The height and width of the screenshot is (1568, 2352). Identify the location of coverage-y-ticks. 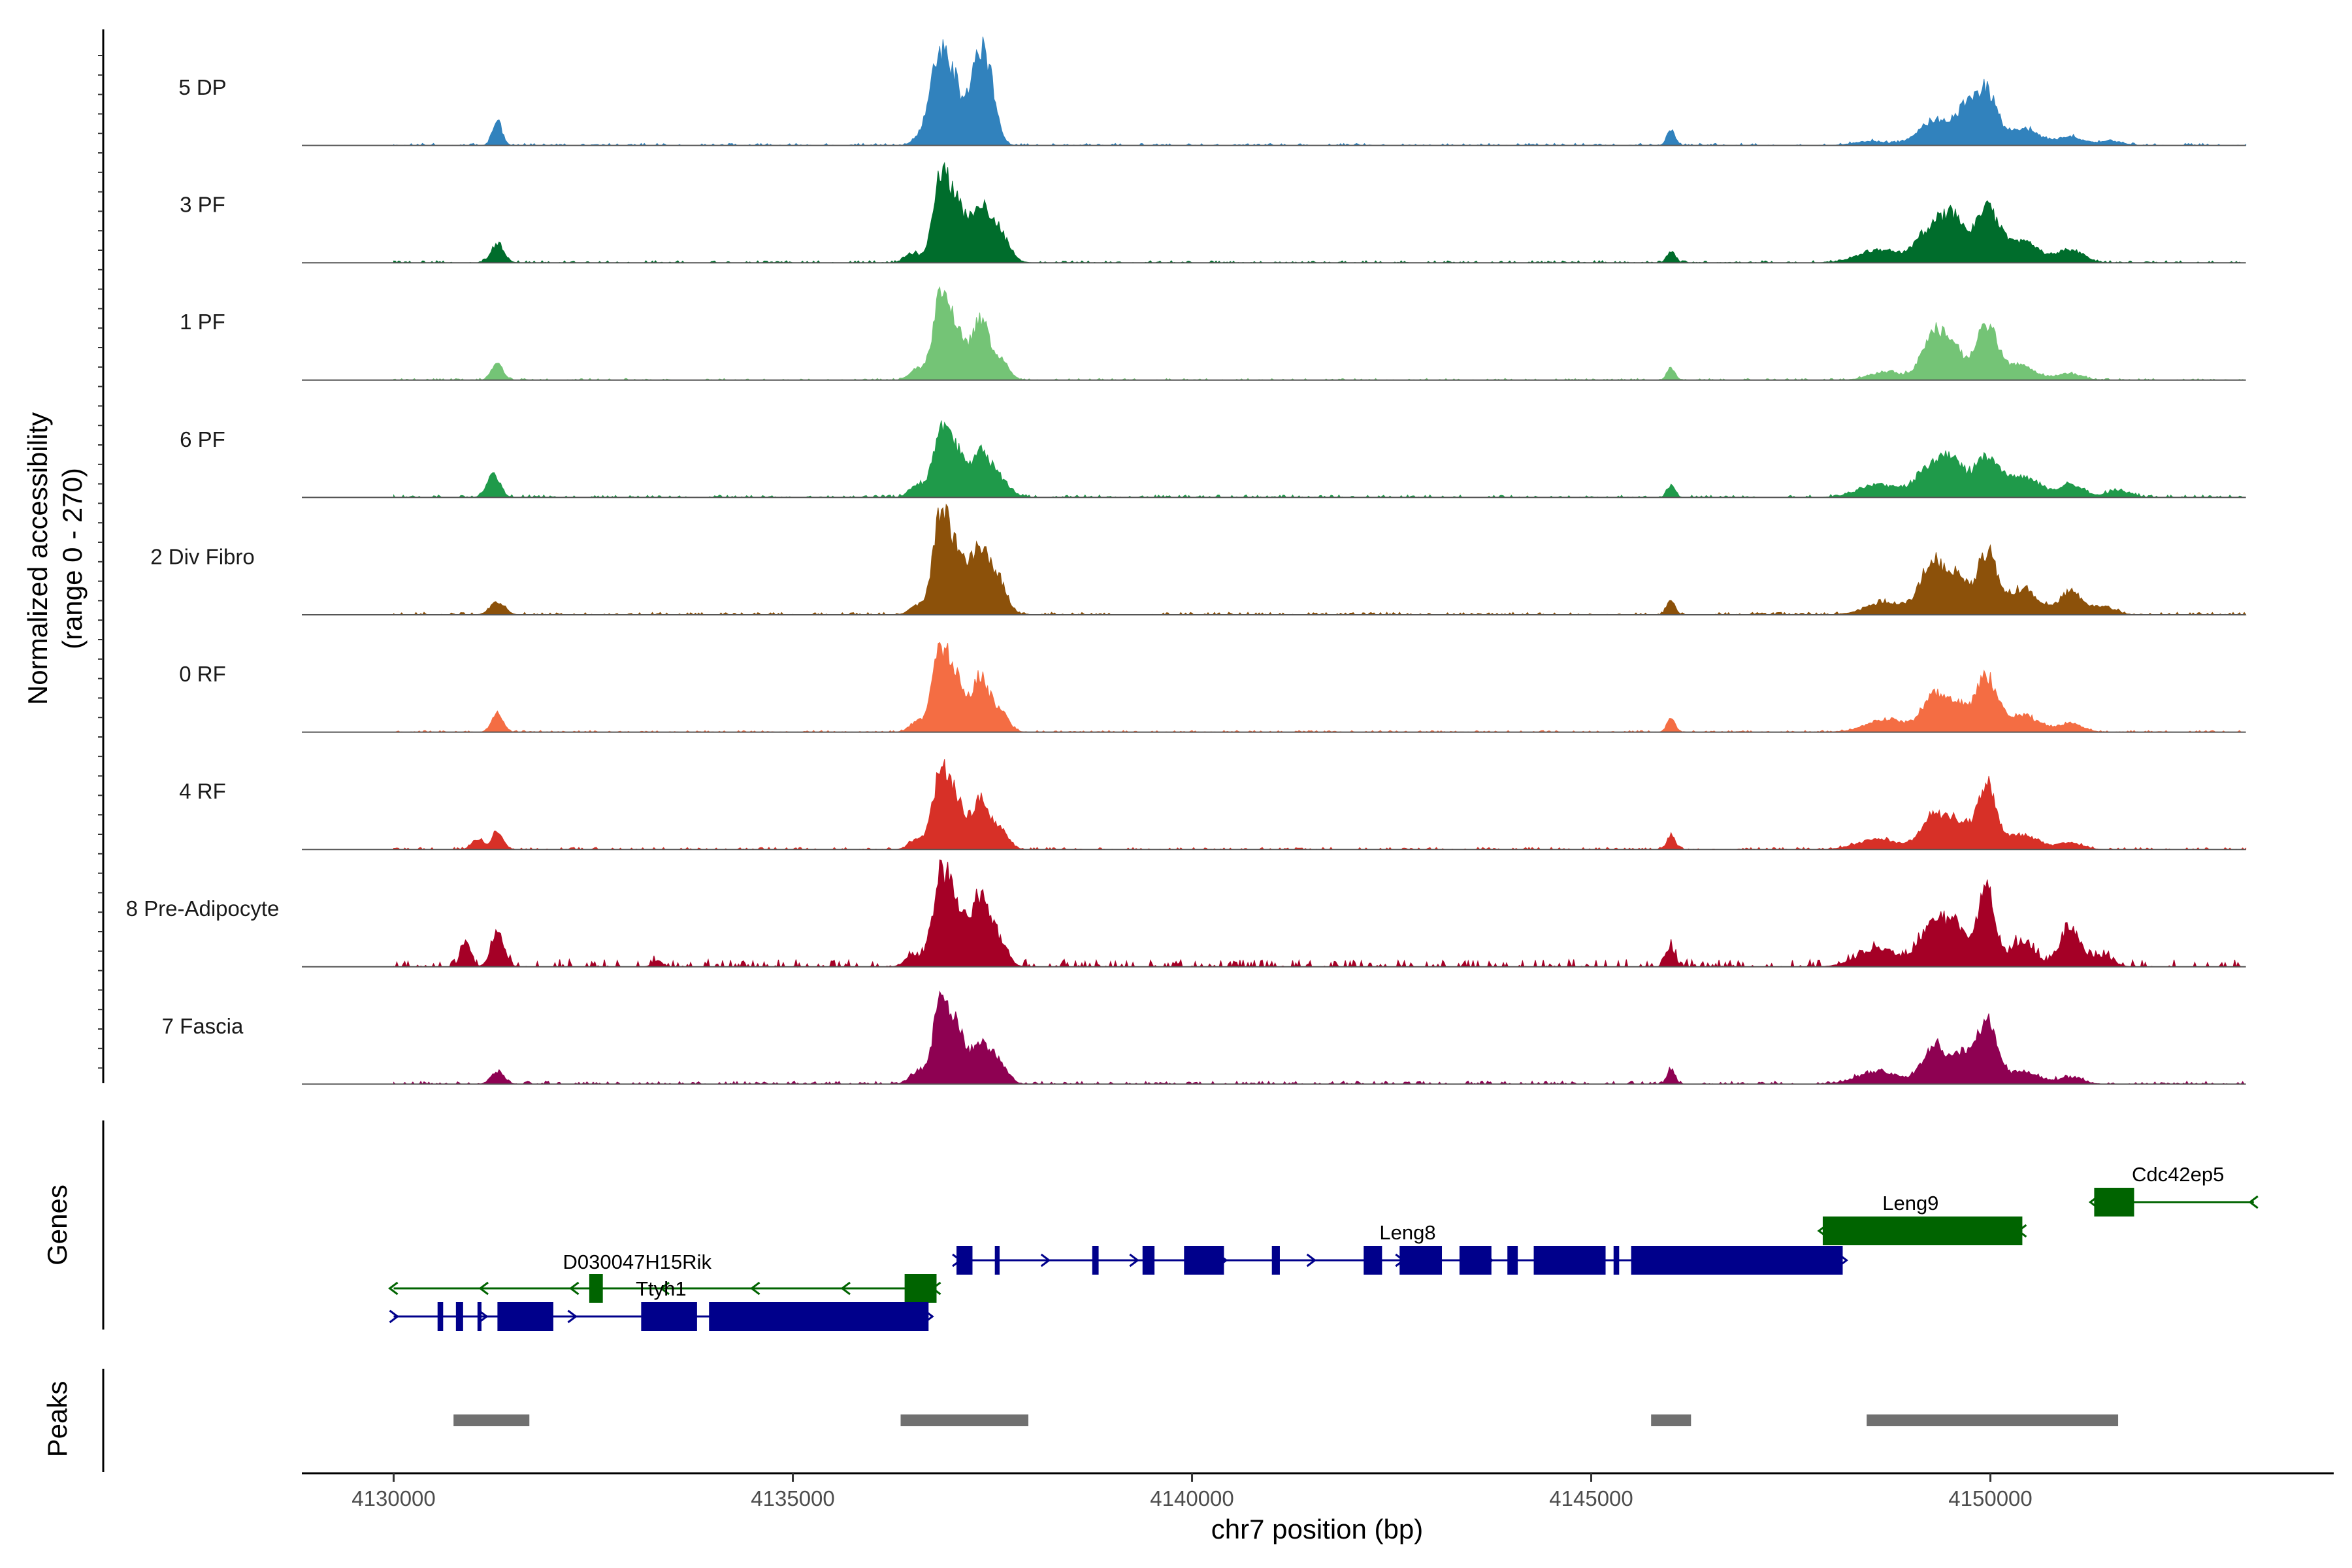
(100, 562).